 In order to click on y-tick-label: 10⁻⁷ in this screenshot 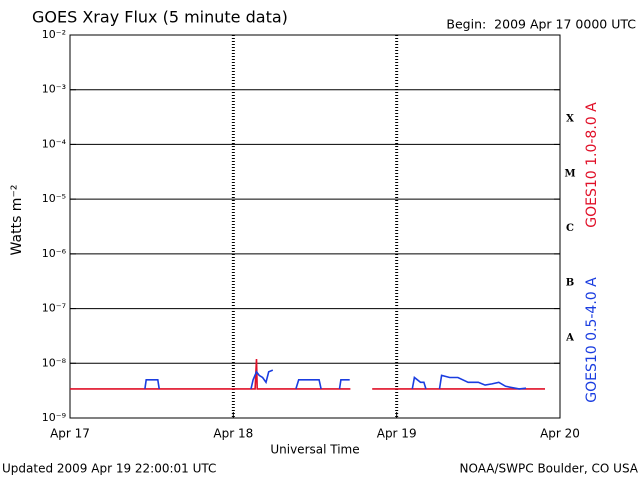, I will do `click(54, 308)`.